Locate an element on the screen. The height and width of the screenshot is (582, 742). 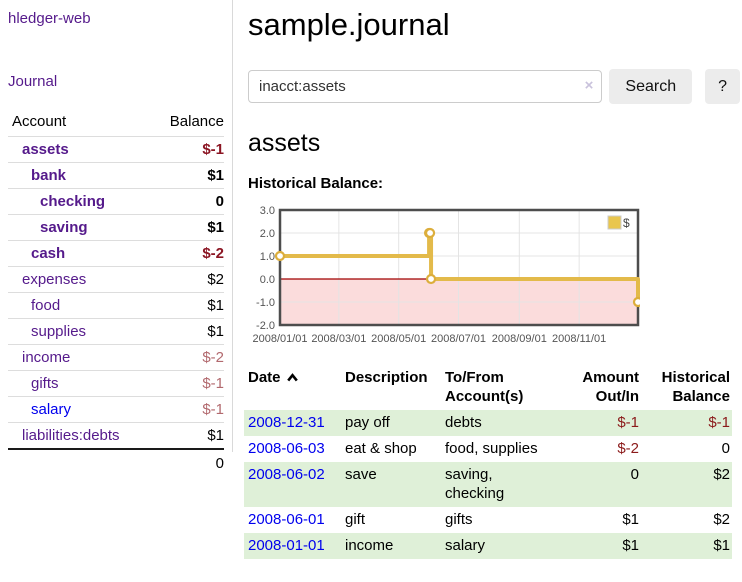
account-link-assets: assets is located at coordinates (45, 149).